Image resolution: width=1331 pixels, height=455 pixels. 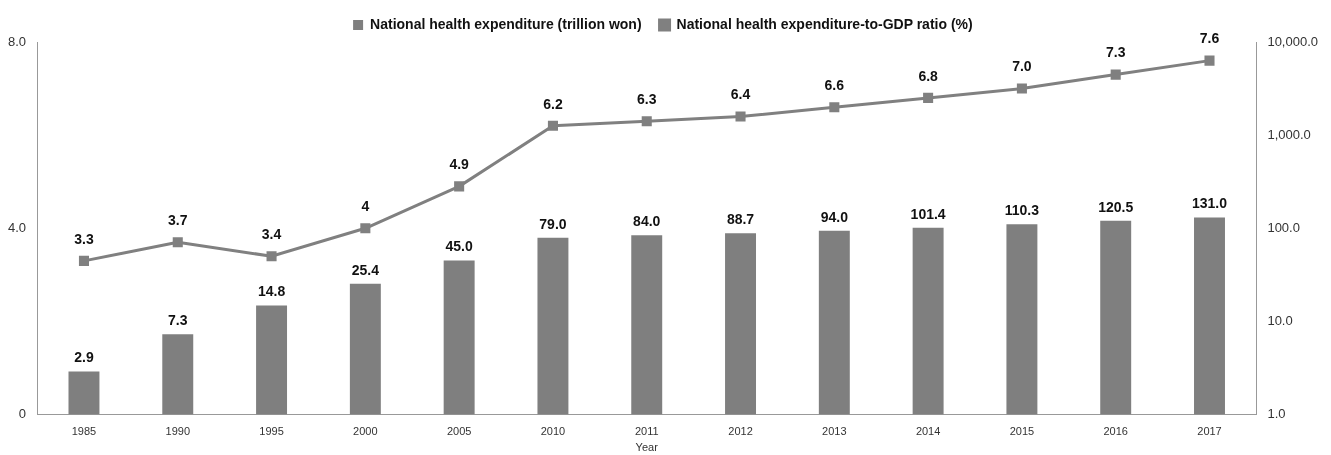 I want to click on data-label: 14.8, so click(x=271, y=291).